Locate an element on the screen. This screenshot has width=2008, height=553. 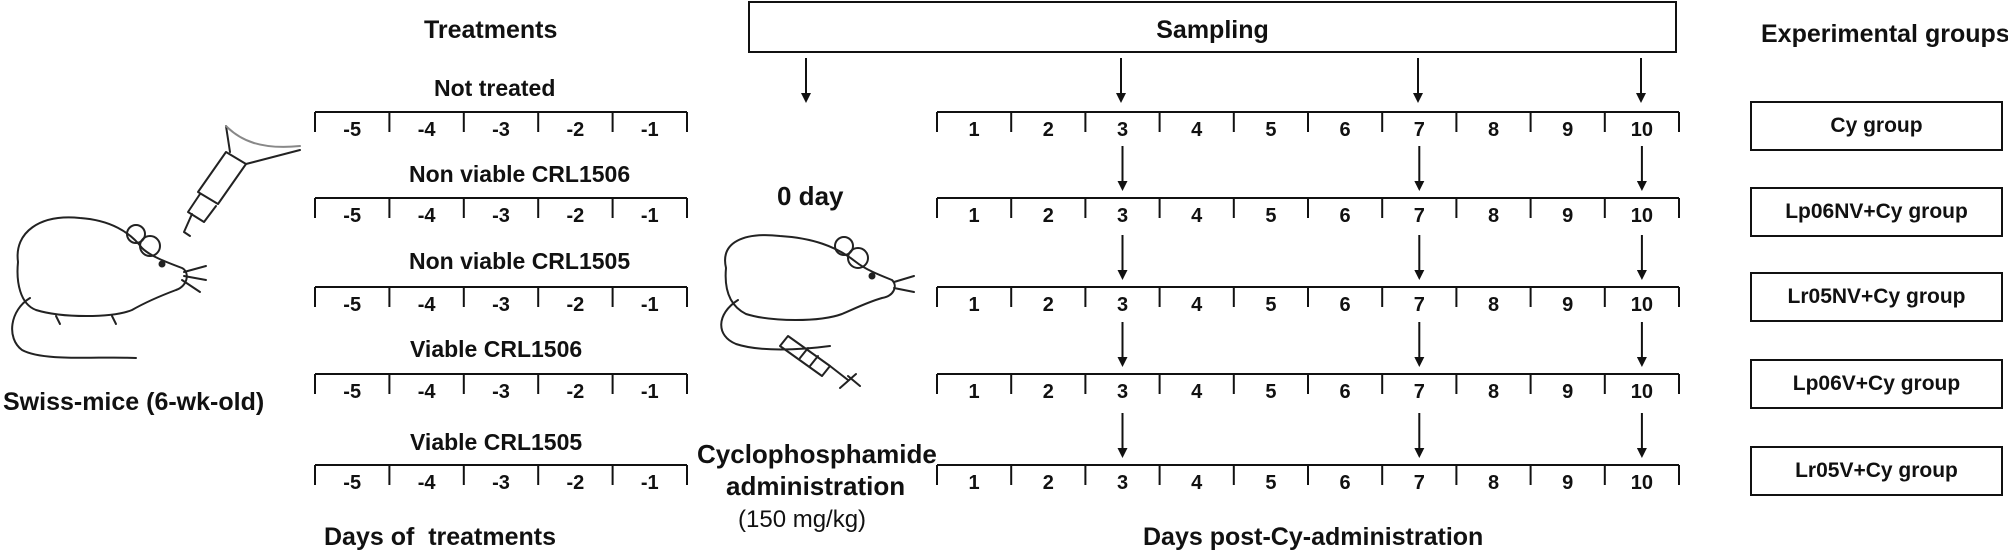
treatment-label-nv-crl1505: Non viable CRL1505 is located at coordinates (520, 261).